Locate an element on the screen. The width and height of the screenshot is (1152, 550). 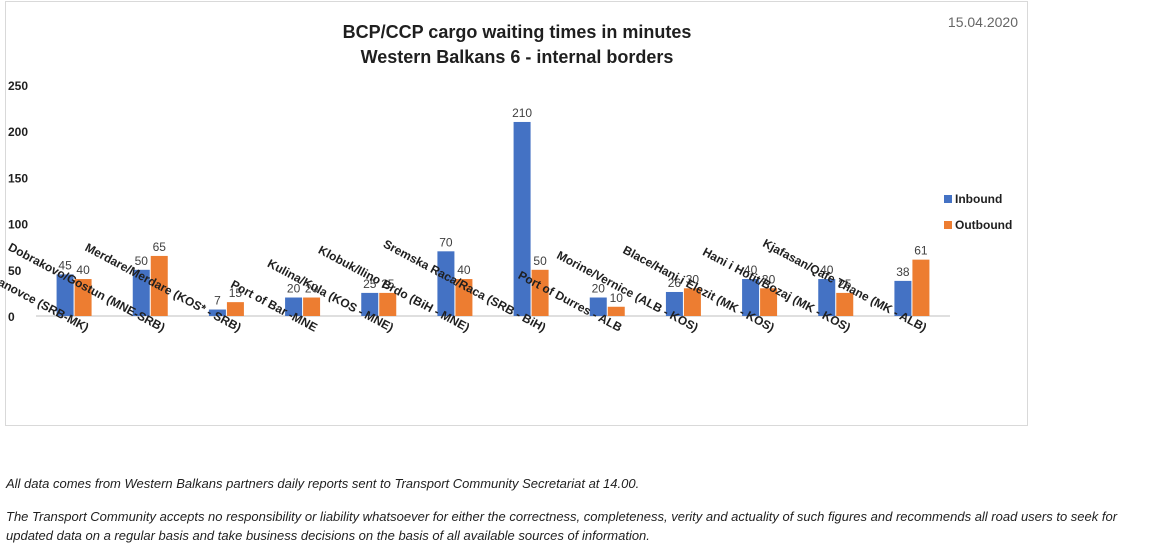
data-label: 15 is located at coordinates (236, 293).